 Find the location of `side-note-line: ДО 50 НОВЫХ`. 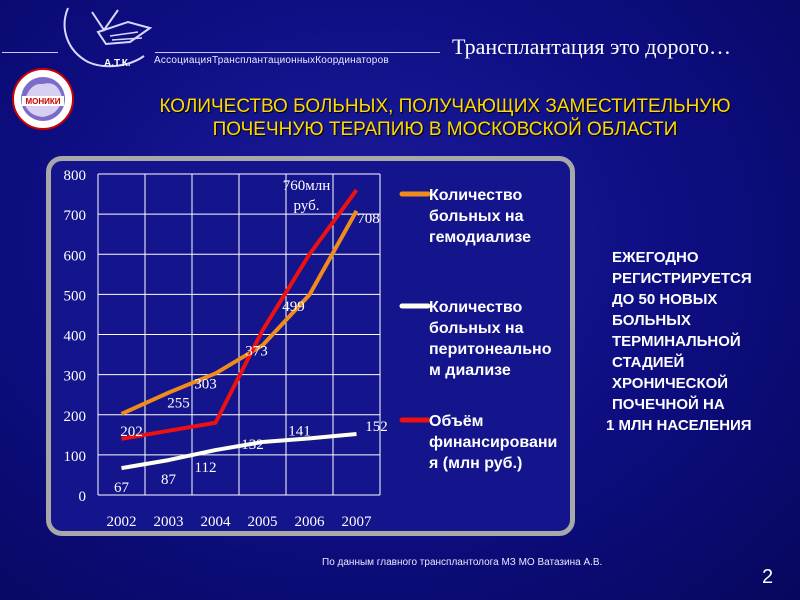

side-note-line: ДО 50 НОВЫХ is located at coordinates (665, 299).